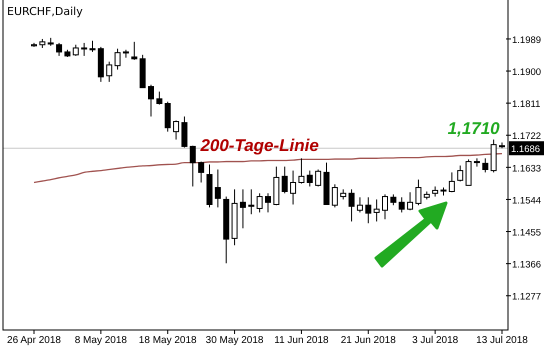  Describe the element at coordinates (259, 145) in the screenshot. I see `series-label: 200-Tage-Linie` at that location.